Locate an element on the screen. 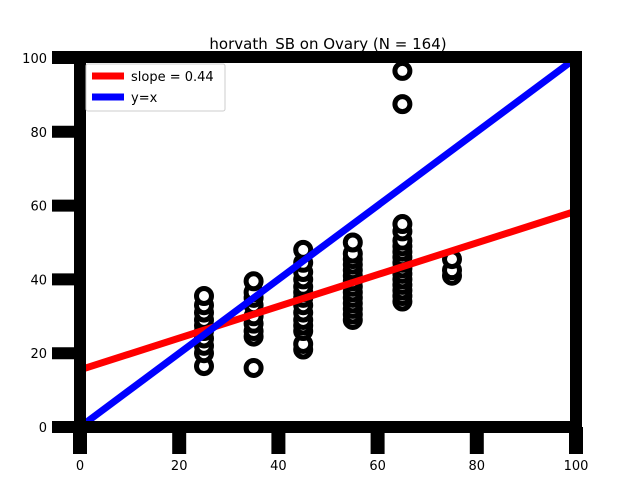 This screenshot has width=640, height=480. x-tick-label: 60 is located at coordinates (377, 466).